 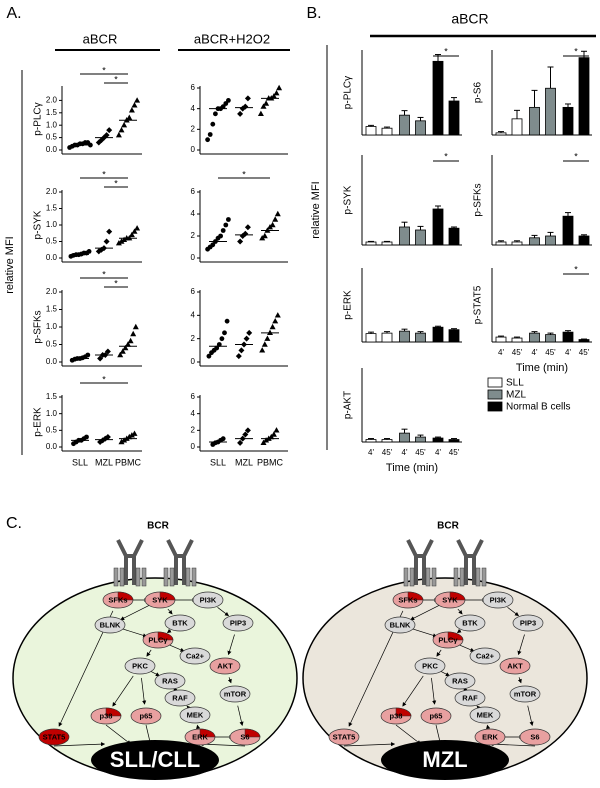 I want to click on node-label: RAF, so click(x=470, y=697).